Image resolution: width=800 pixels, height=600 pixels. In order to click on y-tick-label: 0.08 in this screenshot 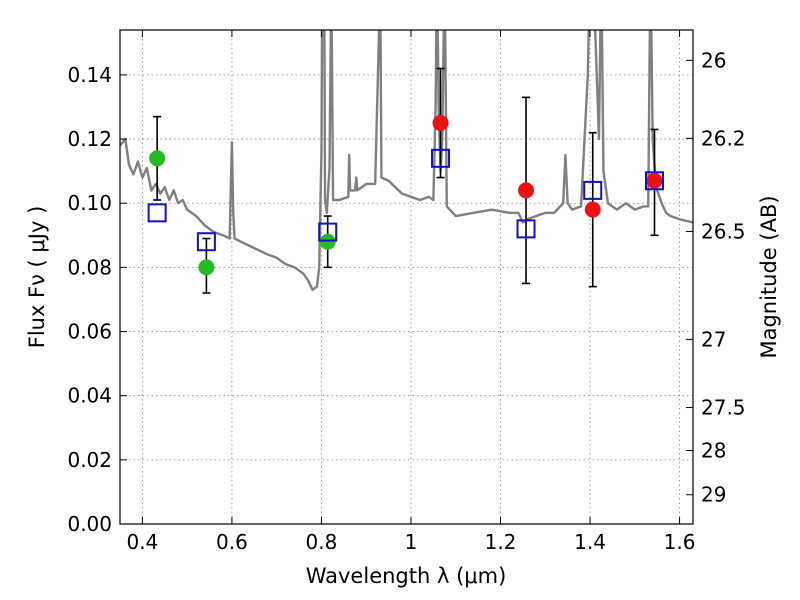, I will do `click(89, 267)`.